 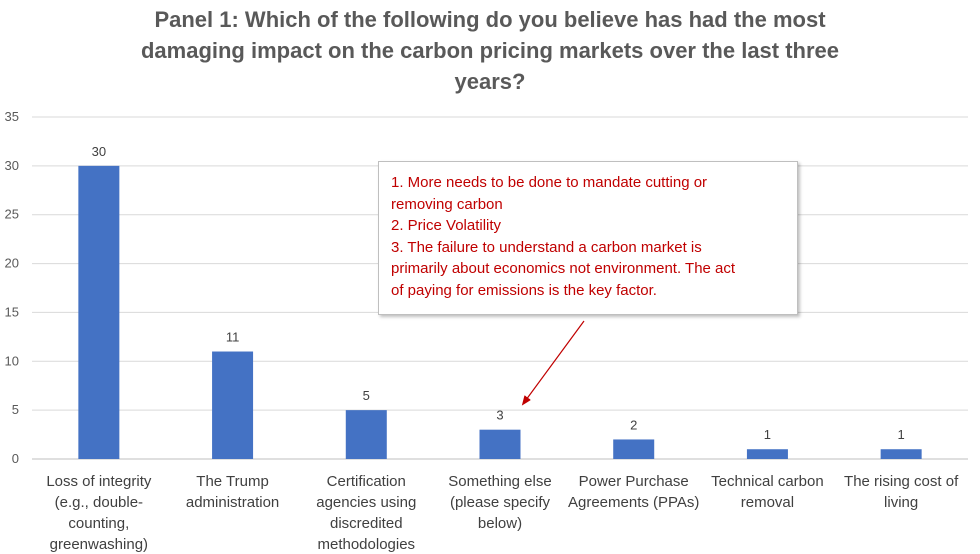 I want to click on y-tick-label: 10, so click(x=12, y=360).